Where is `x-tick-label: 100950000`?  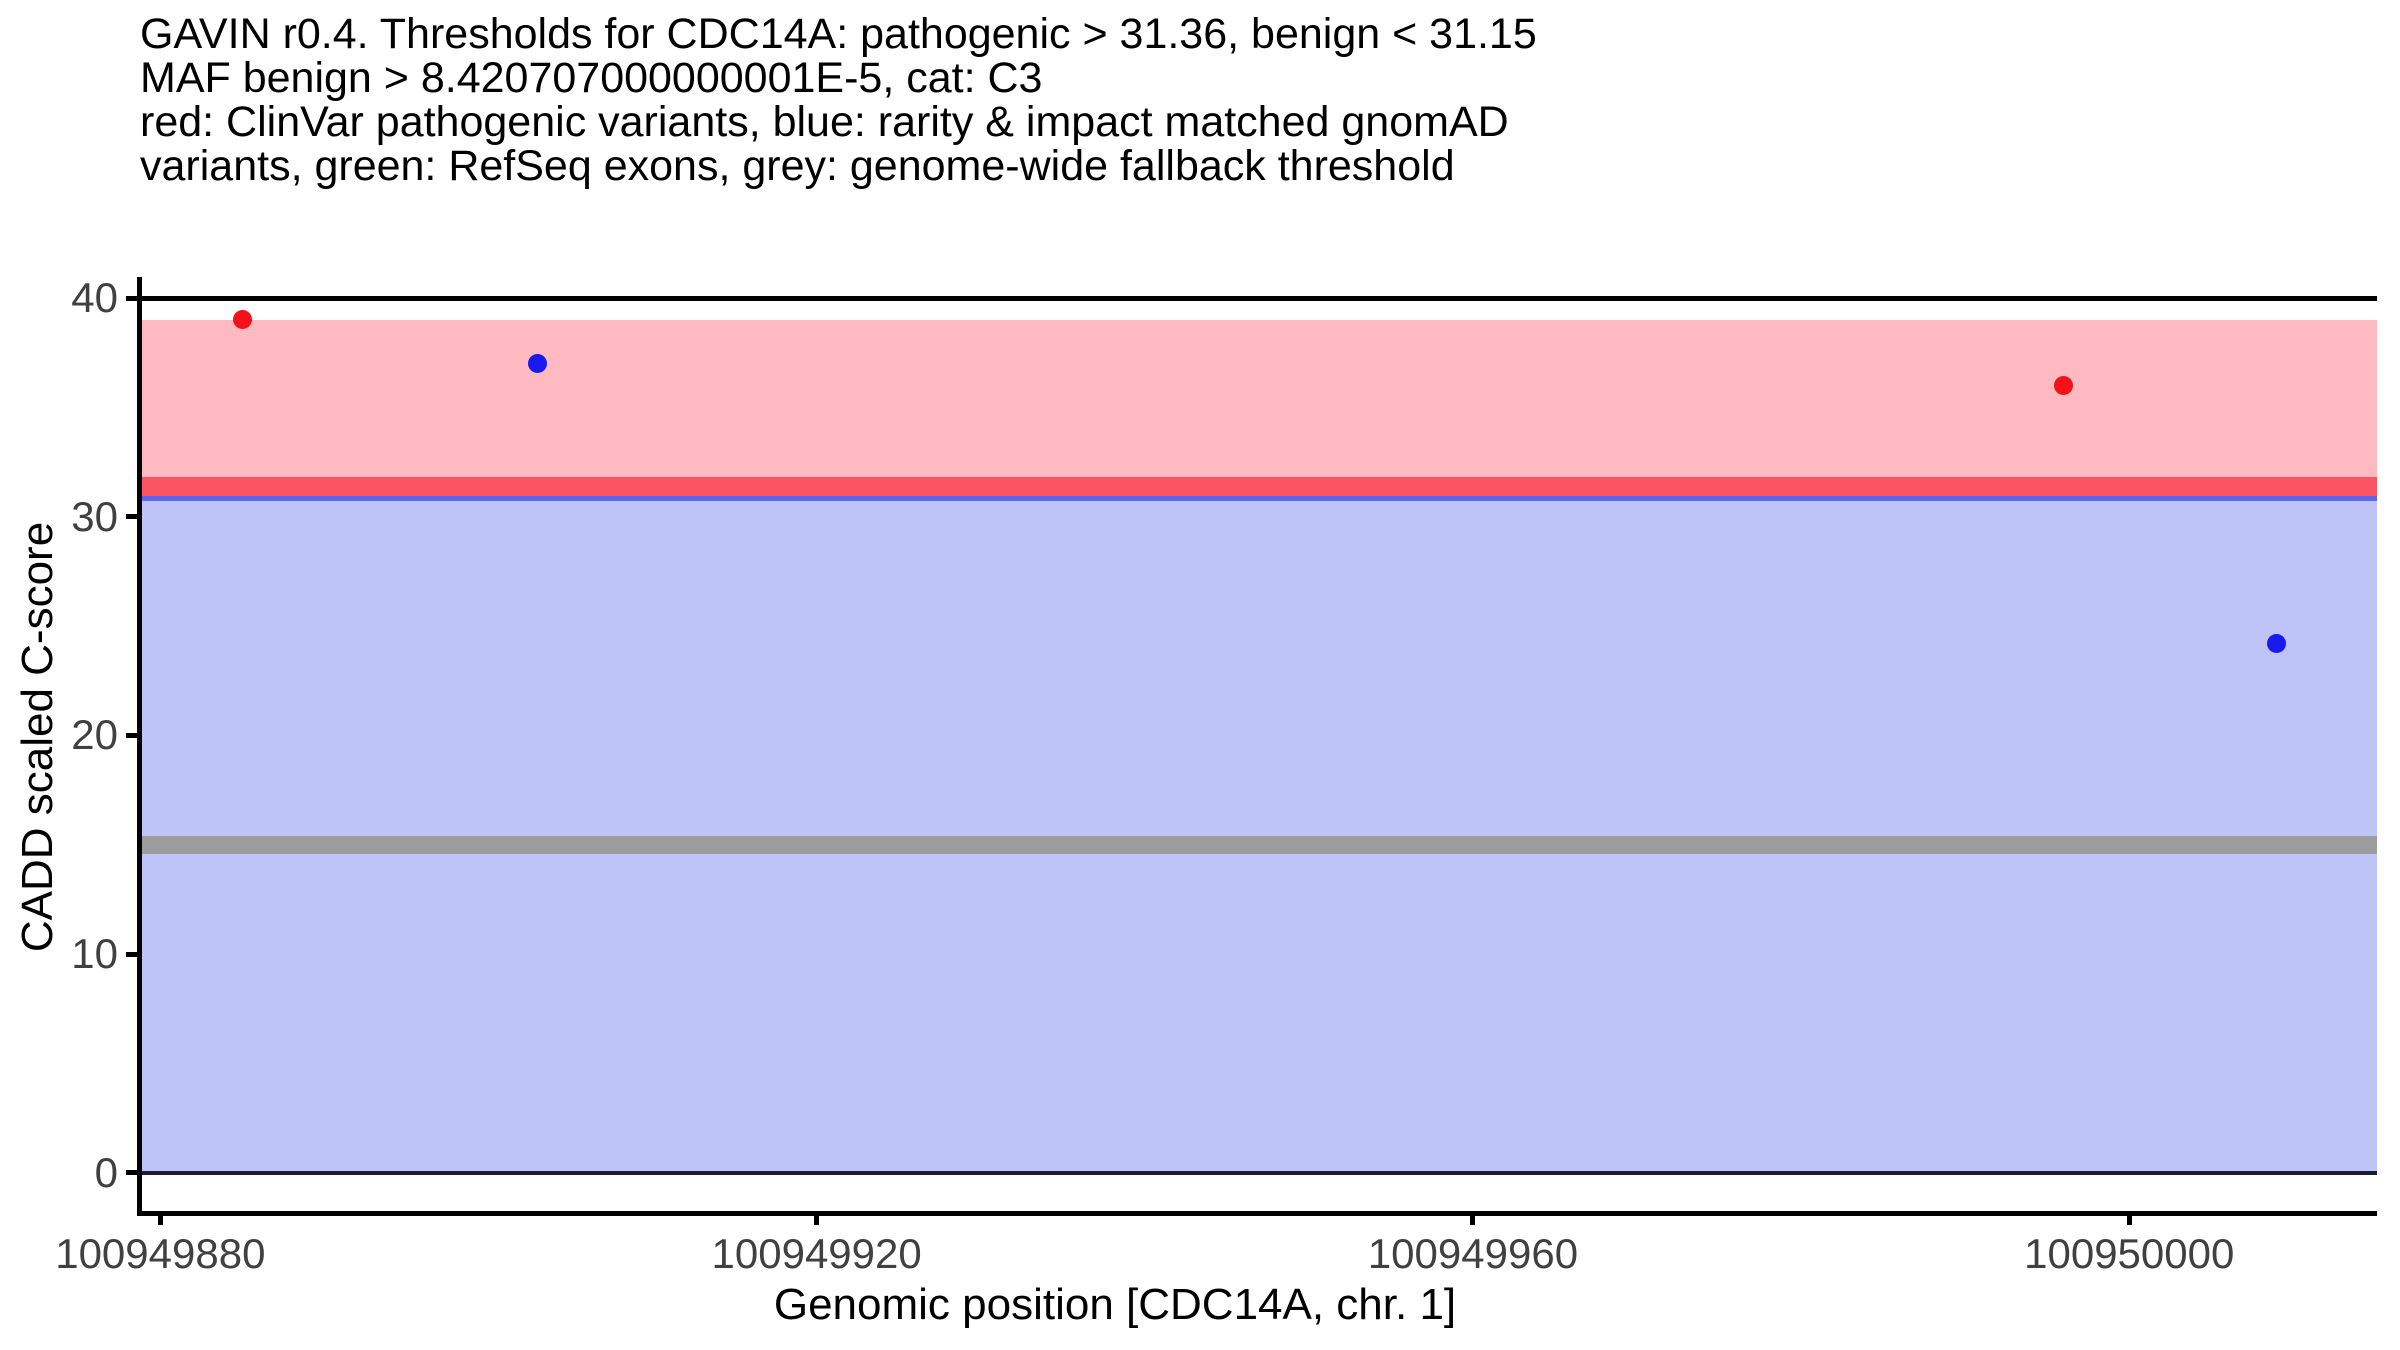
x-tick-label: 100950000 is located at coordinates (2129, 1253).